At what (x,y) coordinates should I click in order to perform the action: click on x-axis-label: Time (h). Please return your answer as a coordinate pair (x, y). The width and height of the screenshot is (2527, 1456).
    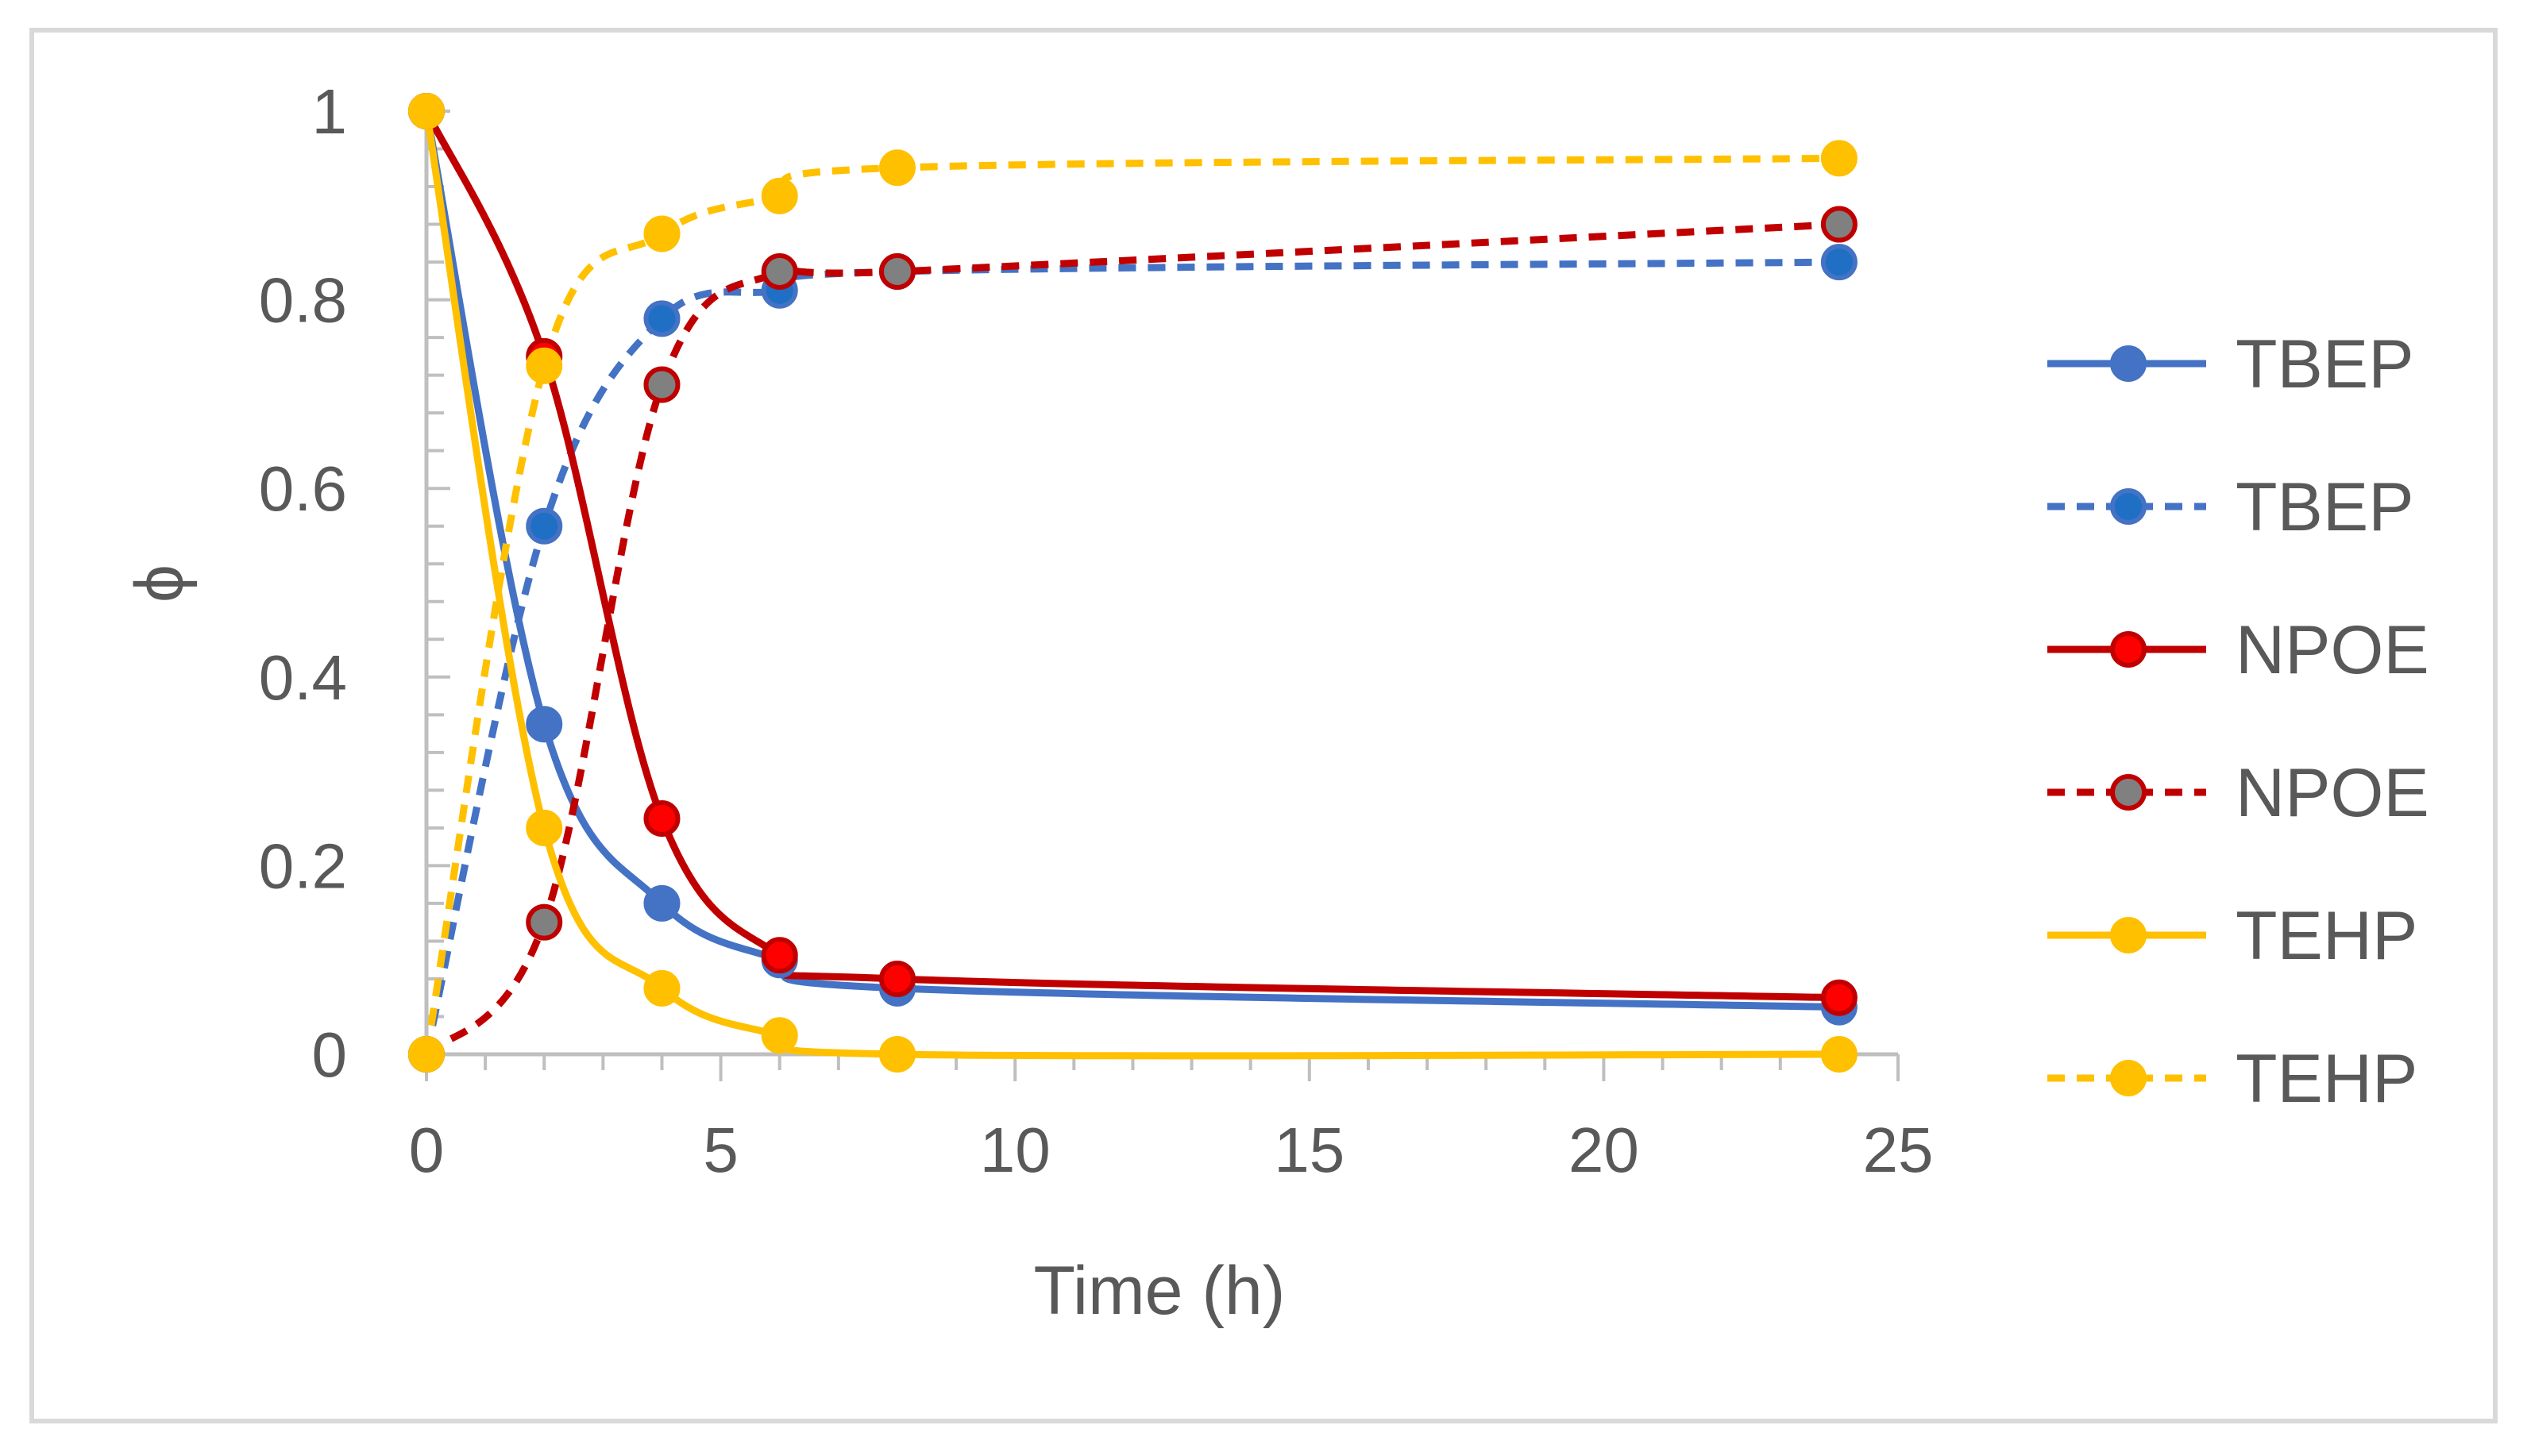
    Looking at the image, I should click on (1160, 1291).